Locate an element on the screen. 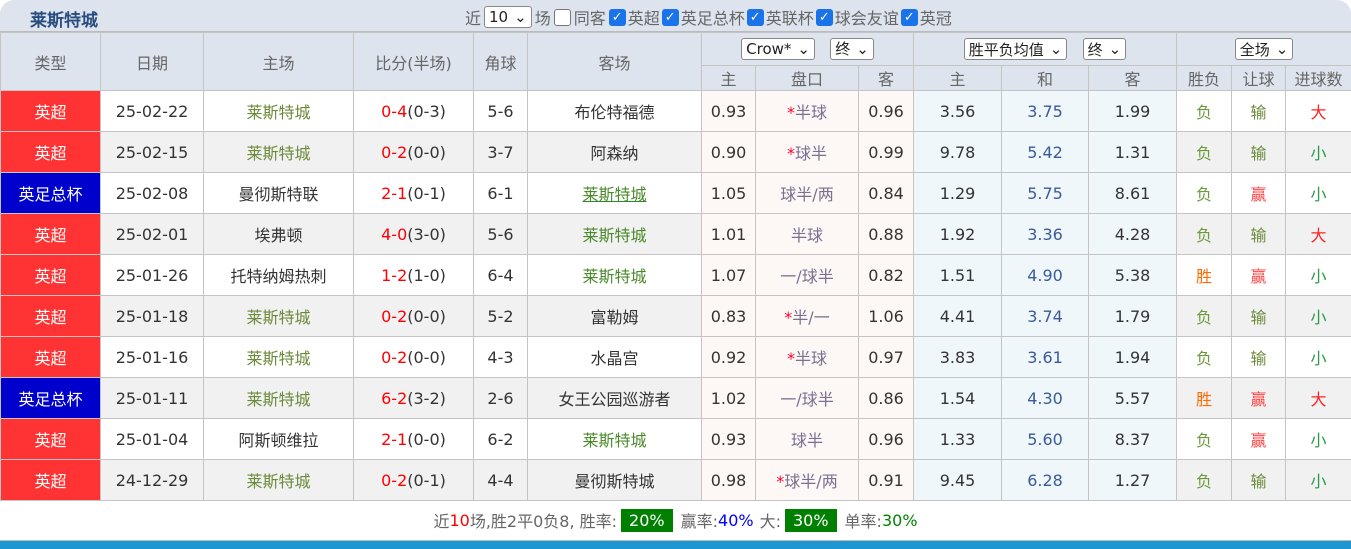  score-cell: 1-2(1-0) is located at coordinates (413, 275).